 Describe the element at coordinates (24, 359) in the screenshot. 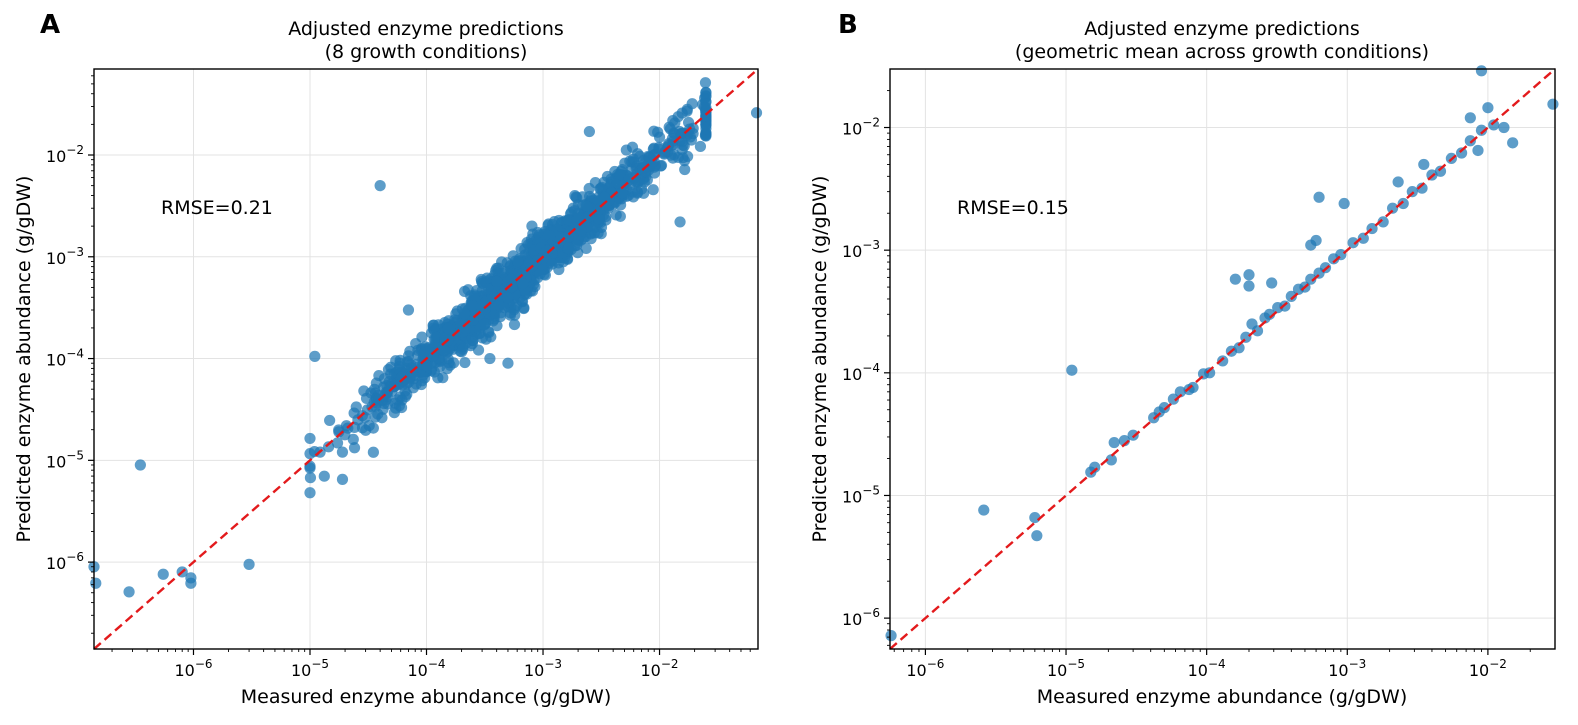

I see `panel-a-y-axis-label: Predicted enzyme abundance (g/gDW)` at that location.